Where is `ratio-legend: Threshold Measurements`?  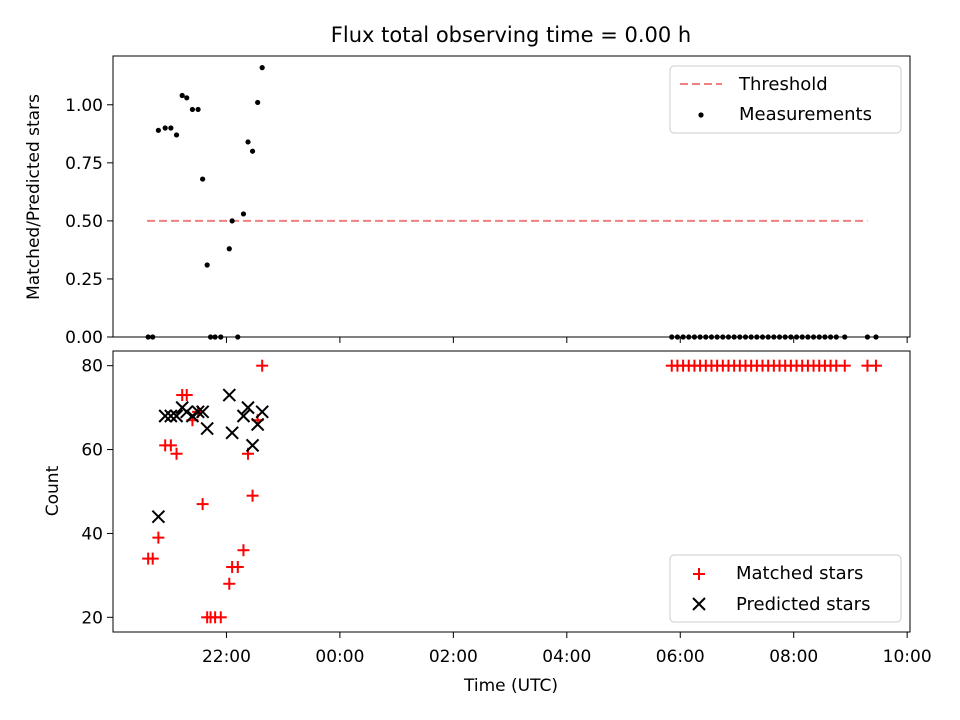
ratio-legend: Threshold Measurements is located at coordinates (785, 99).